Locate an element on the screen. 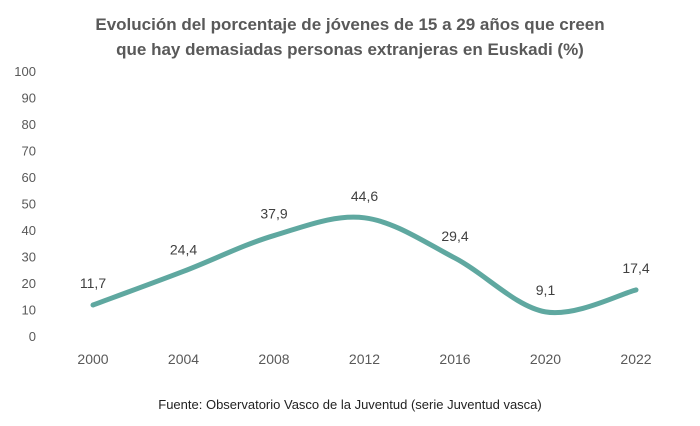 This screenshot has width=700, height=426. y-tick-label: 90 is located at coordinates (29, 98).